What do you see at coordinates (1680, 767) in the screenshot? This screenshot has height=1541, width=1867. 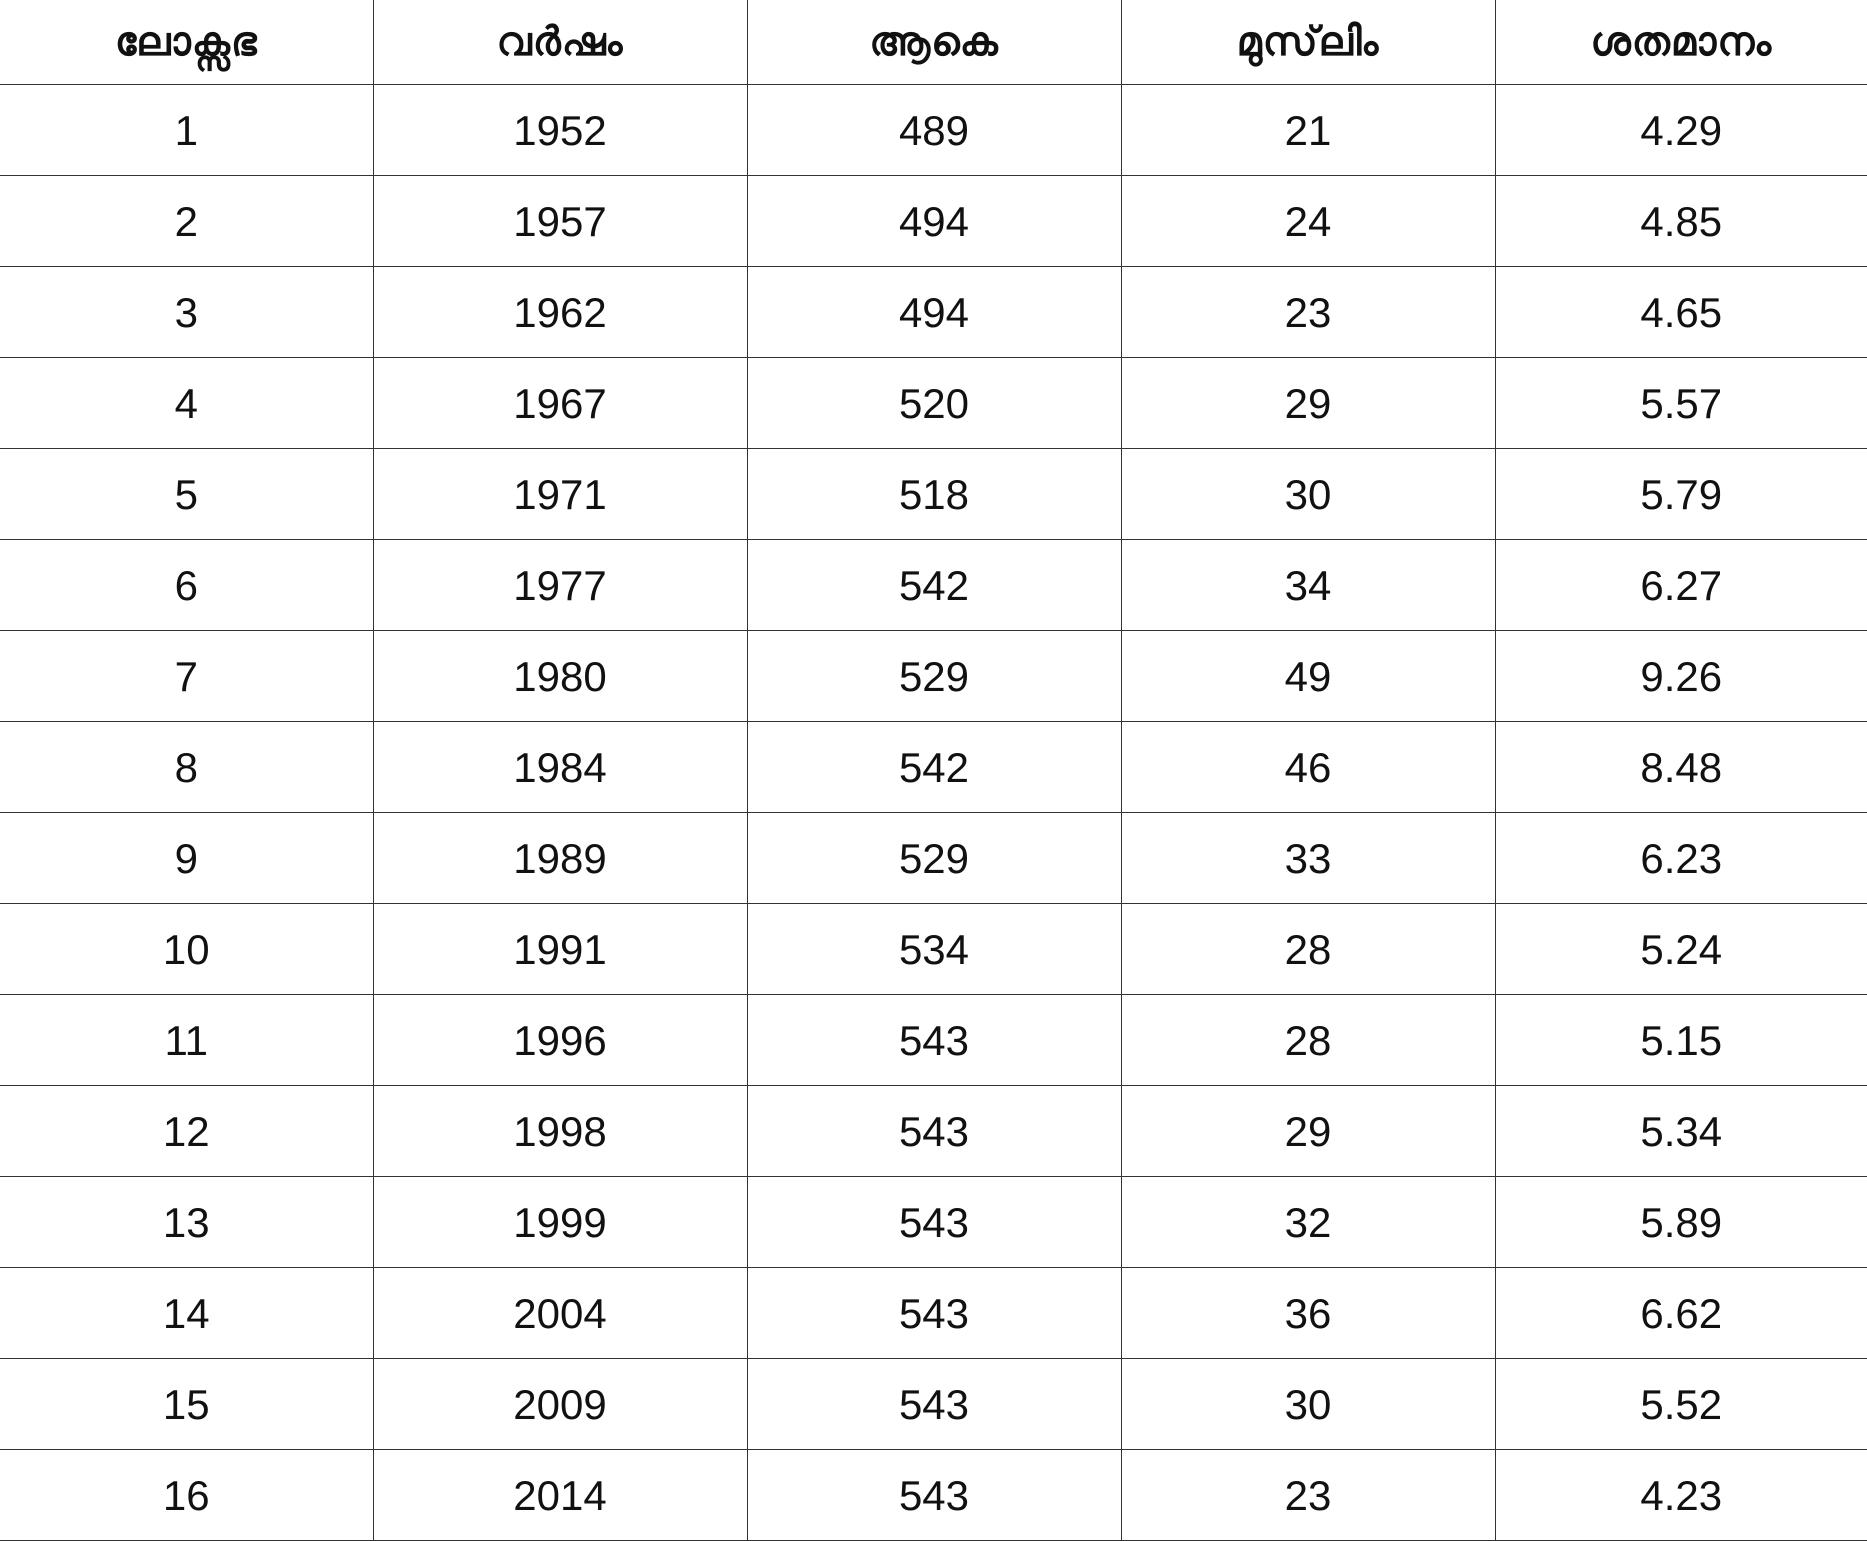 I see `cell-percentage: 8.48` at bounding box center [1680, 767].